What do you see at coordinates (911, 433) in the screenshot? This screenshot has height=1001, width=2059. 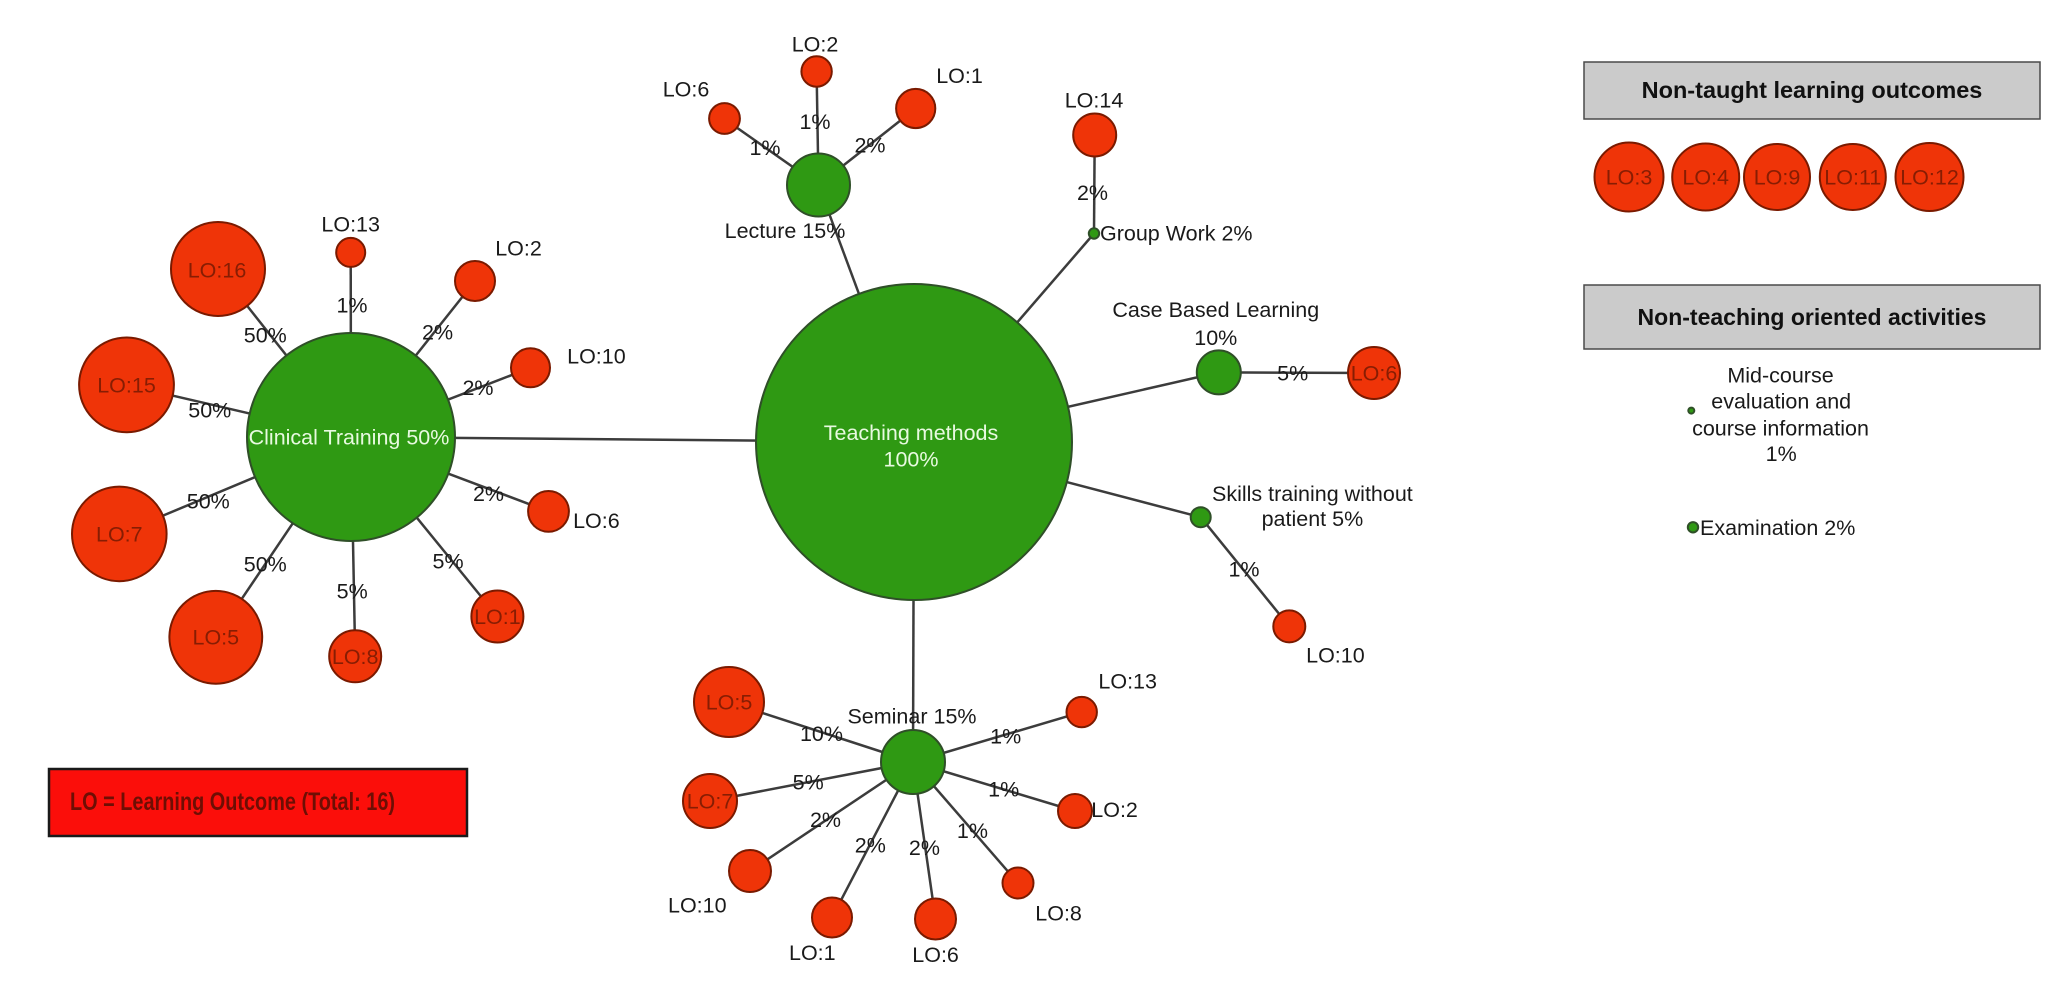 I see `svg-text: Teaching methods` at bounding box center [911, 433].